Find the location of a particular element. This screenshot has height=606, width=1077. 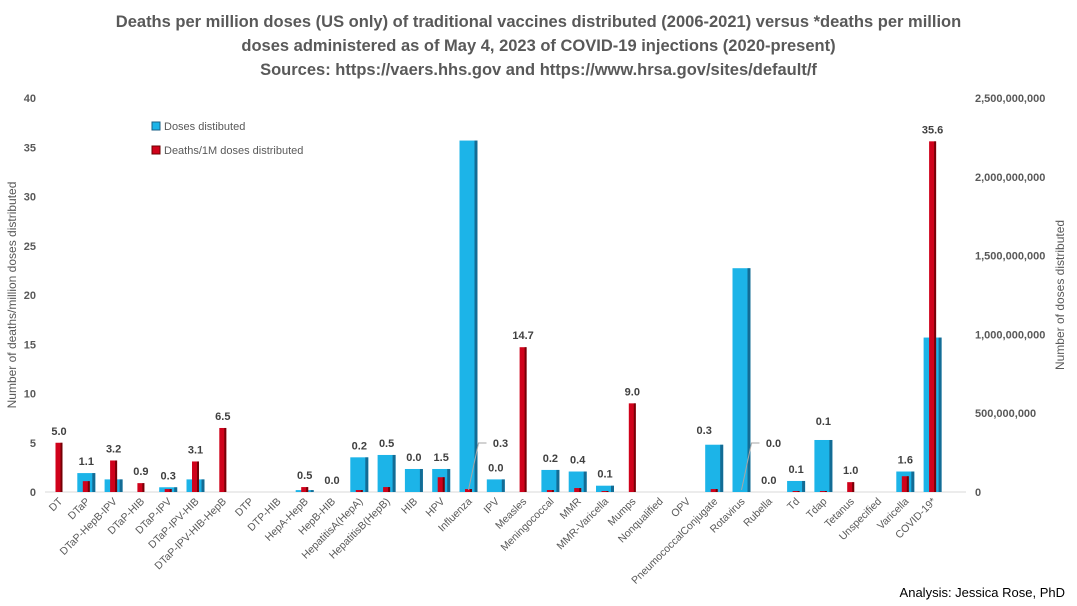

data-label: 1.6 is located at coordinates (905, 461).